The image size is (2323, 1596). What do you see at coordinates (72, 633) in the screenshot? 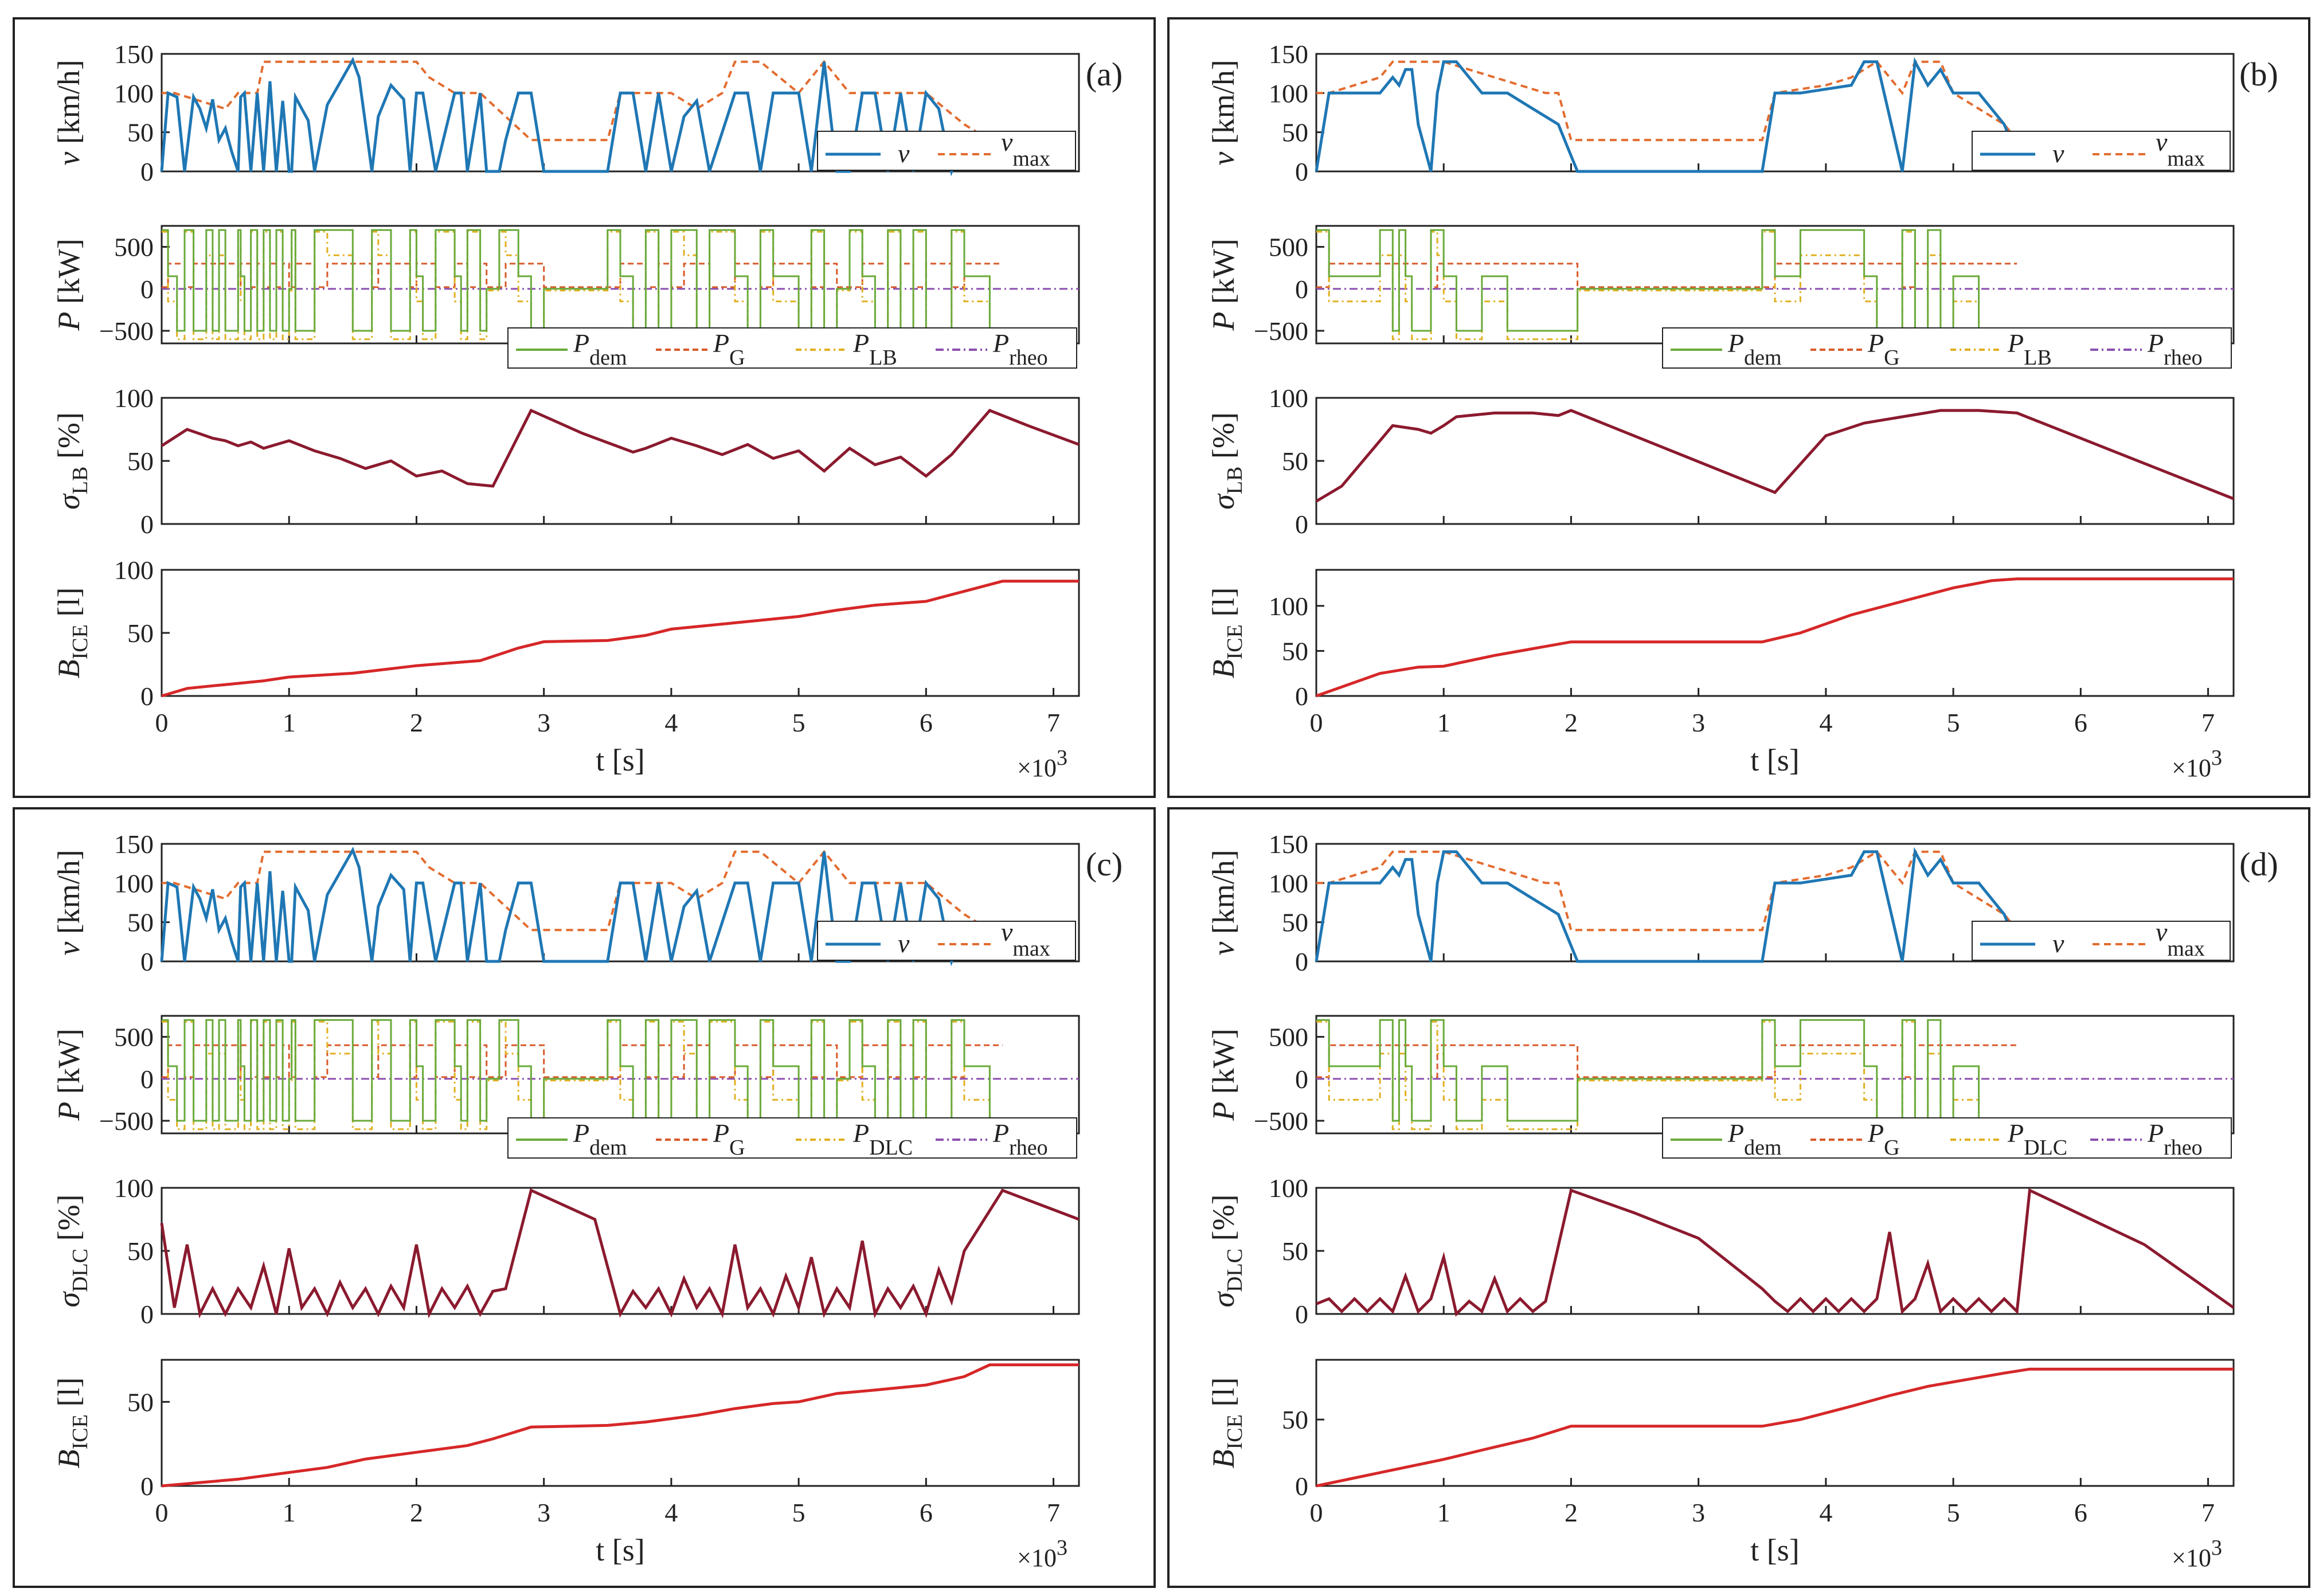
I see `y-axis-label: BICE [l]` at bounding box center [72, 633].